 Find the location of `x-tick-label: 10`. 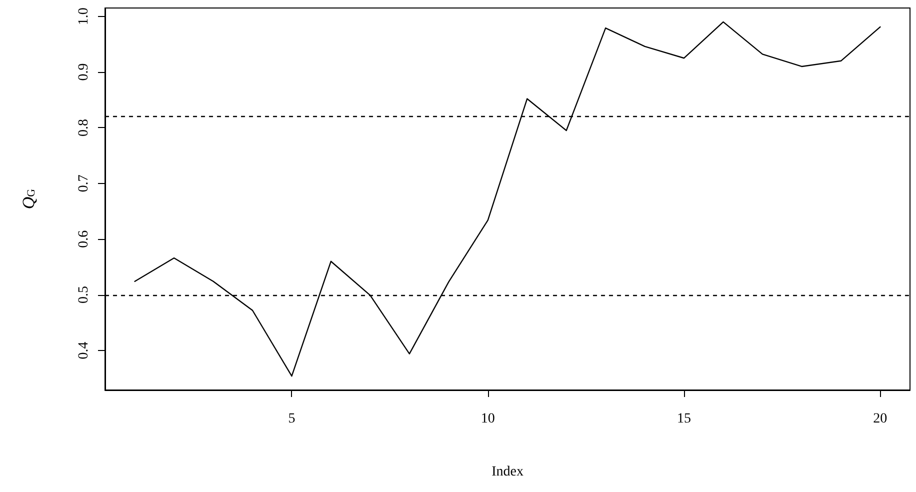

x-tick-label: 10 is located at coordinates (487, 419).